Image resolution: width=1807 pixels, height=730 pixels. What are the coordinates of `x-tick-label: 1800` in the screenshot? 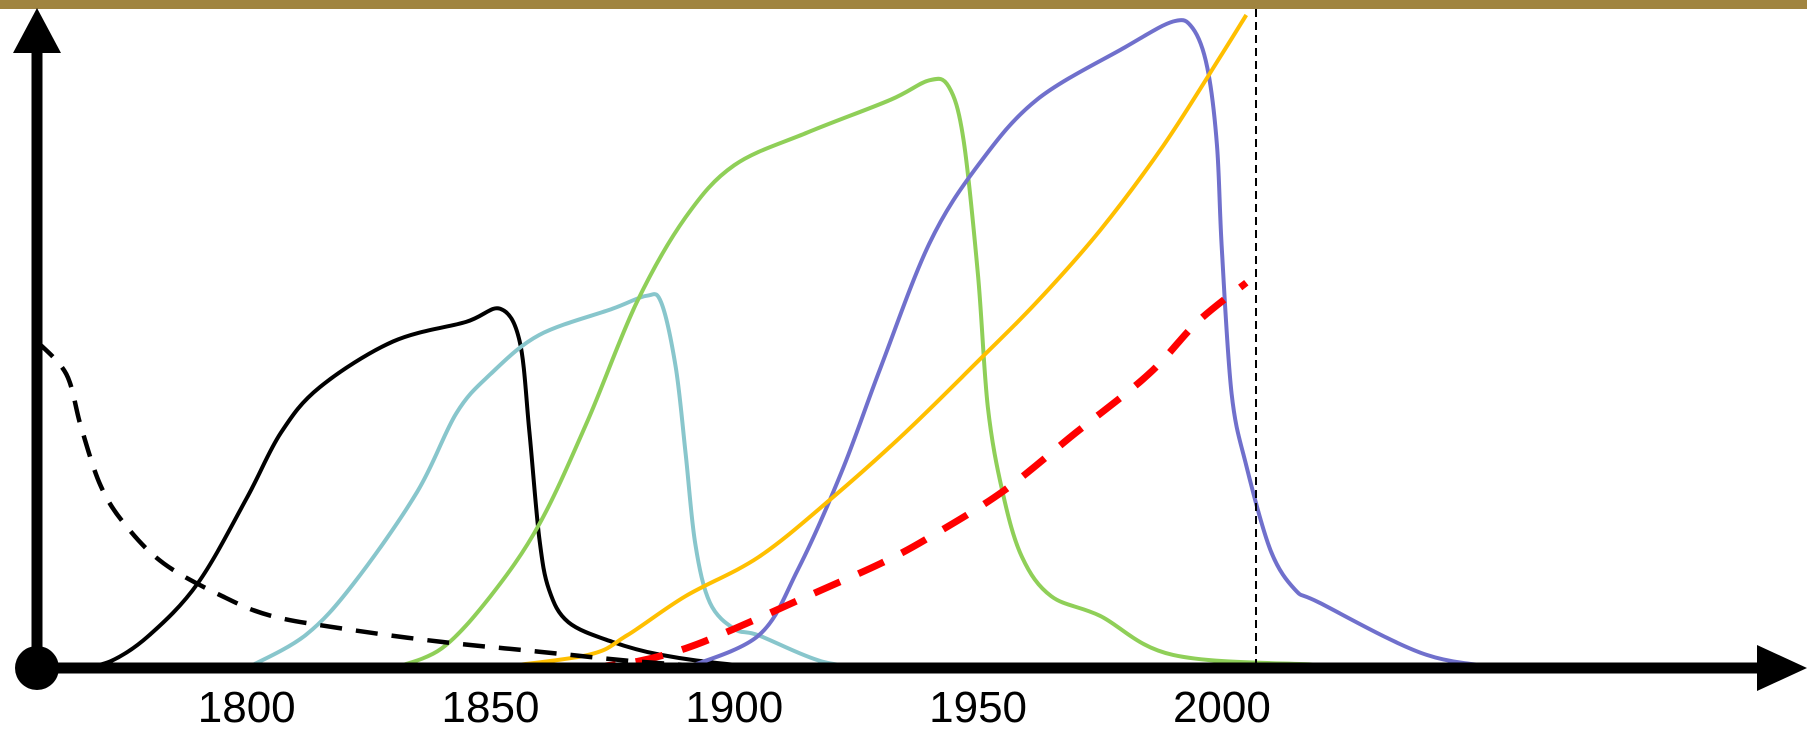 It's located at (247, 706).